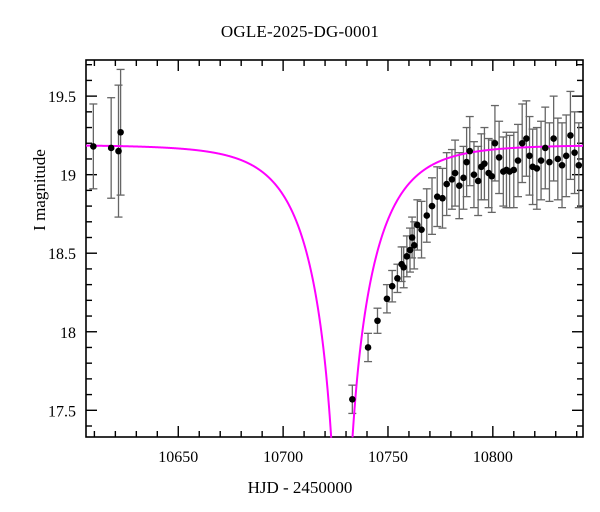 Image resolution: width=600 pixels, height=512 pixels. I want to click on y-tick-label: 18, so click(68, 333).